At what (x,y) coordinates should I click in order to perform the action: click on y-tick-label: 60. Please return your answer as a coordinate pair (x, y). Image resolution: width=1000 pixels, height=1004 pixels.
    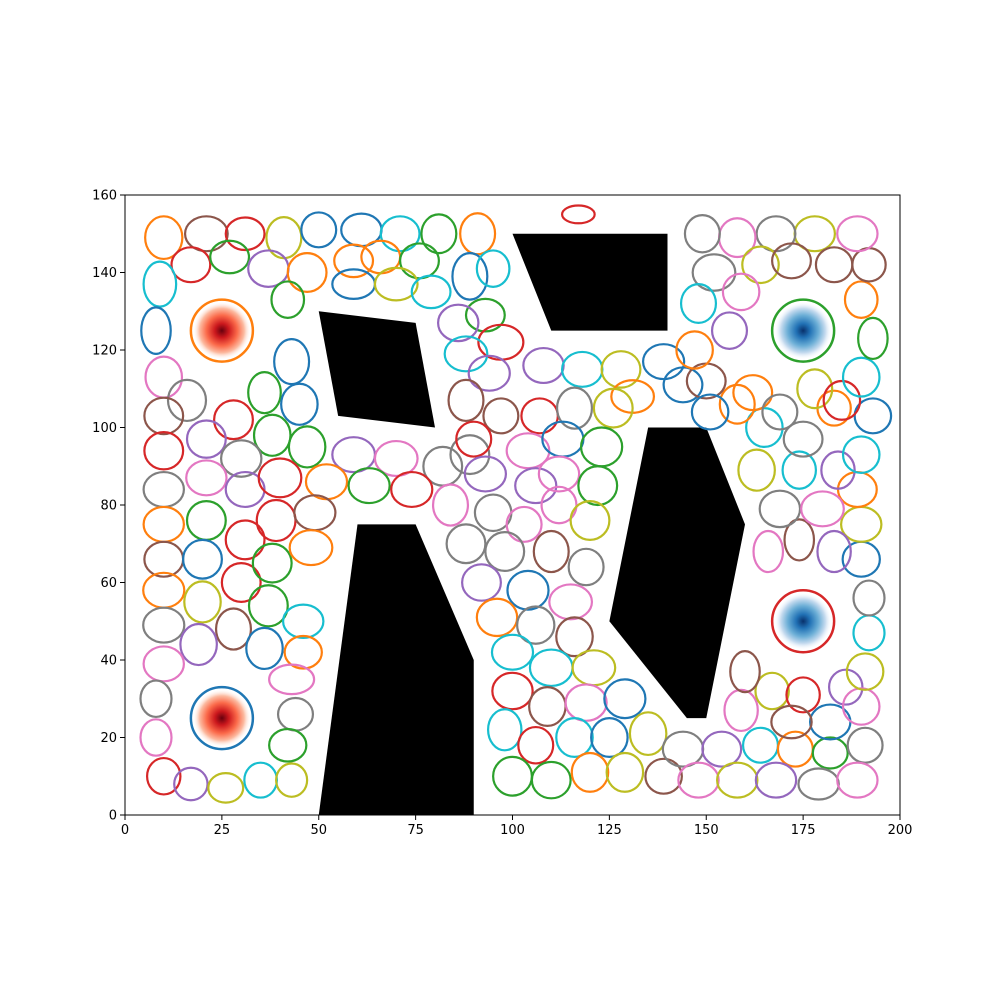
    Looking at the image, I should click on (108, 583).